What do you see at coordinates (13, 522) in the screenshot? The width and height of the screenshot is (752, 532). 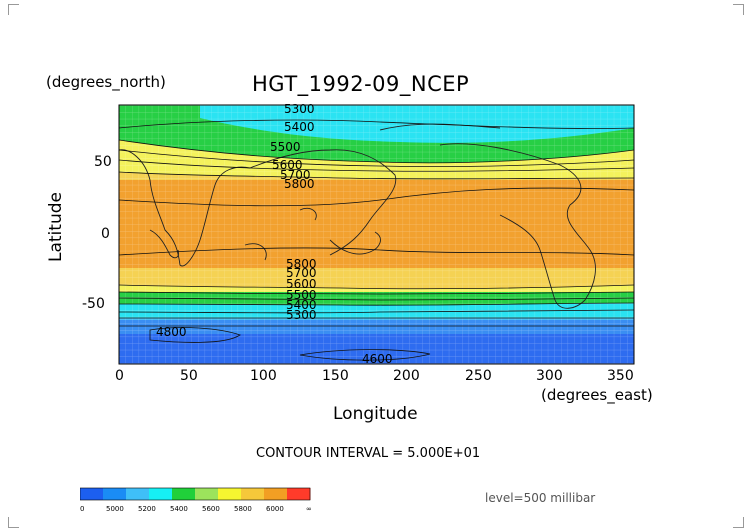 I see `crop-mark-bottom-left` at bounding box center [13, 522].